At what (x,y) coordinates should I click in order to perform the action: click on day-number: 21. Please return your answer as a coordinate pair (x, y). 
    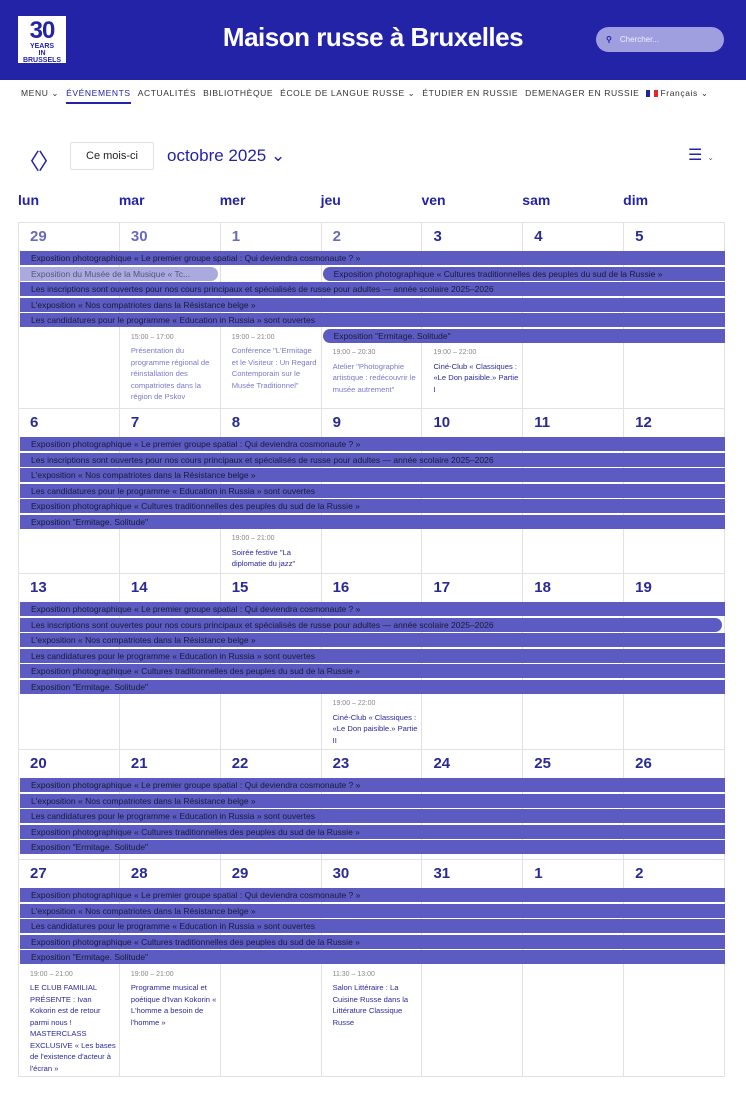
    Looking at the image, I should click on (139, 763).